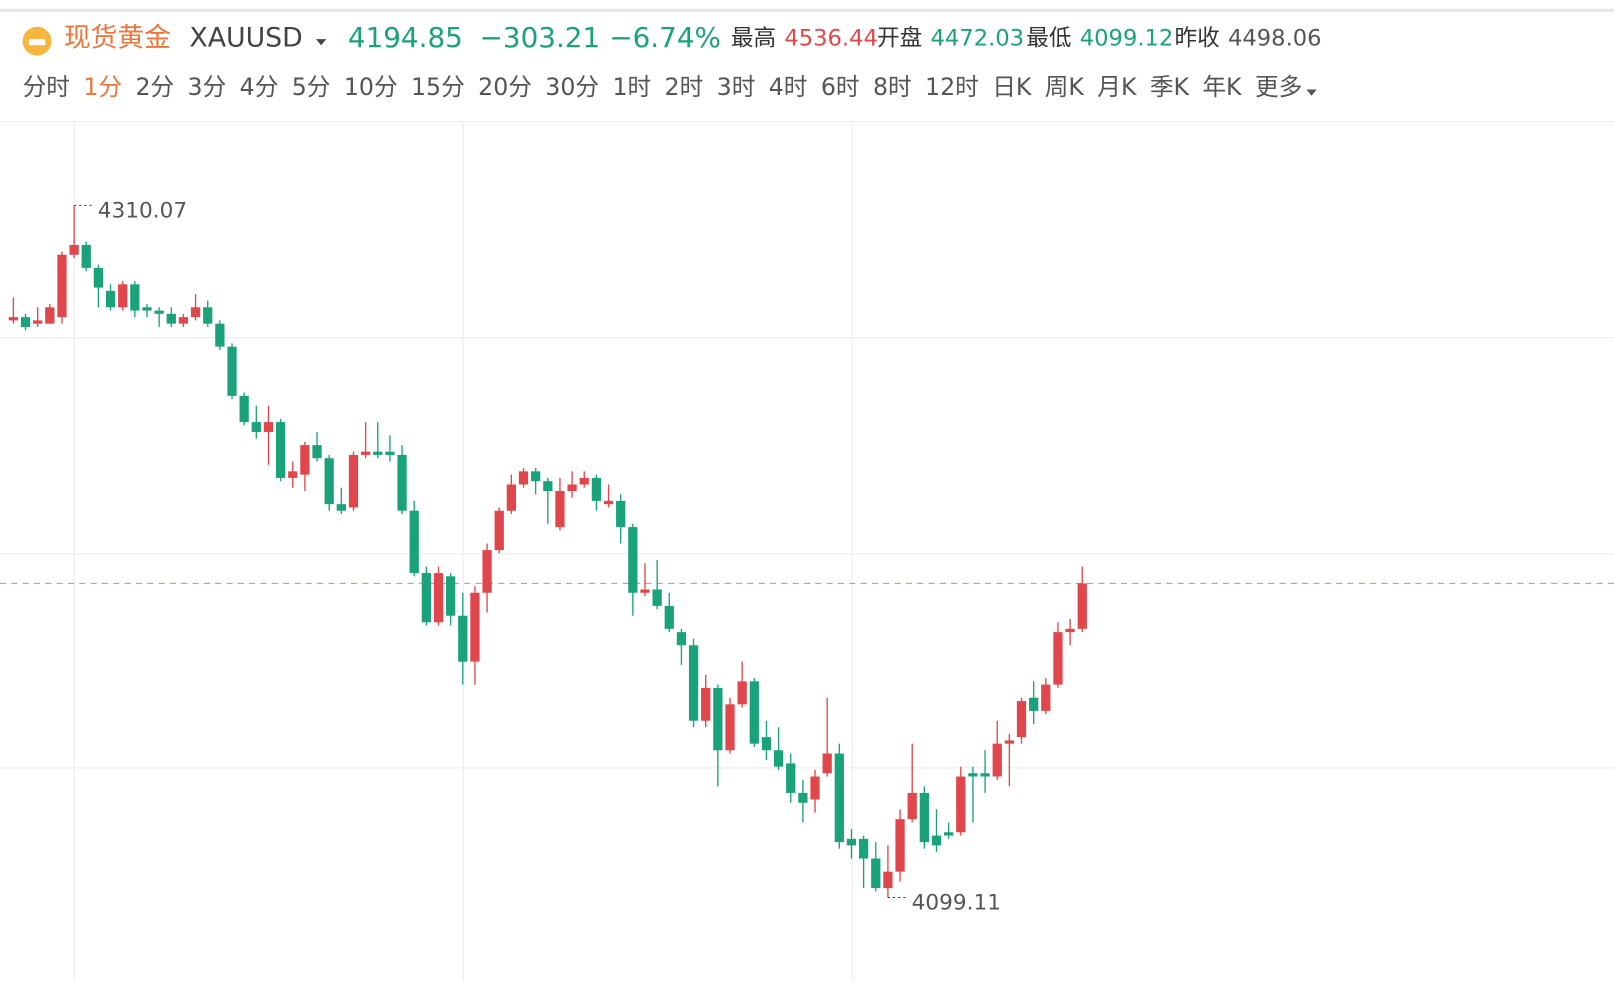  Describe the element at coordinates (840, 87) in the screenshot. I see `timeframe-tab: 6时` at that location.